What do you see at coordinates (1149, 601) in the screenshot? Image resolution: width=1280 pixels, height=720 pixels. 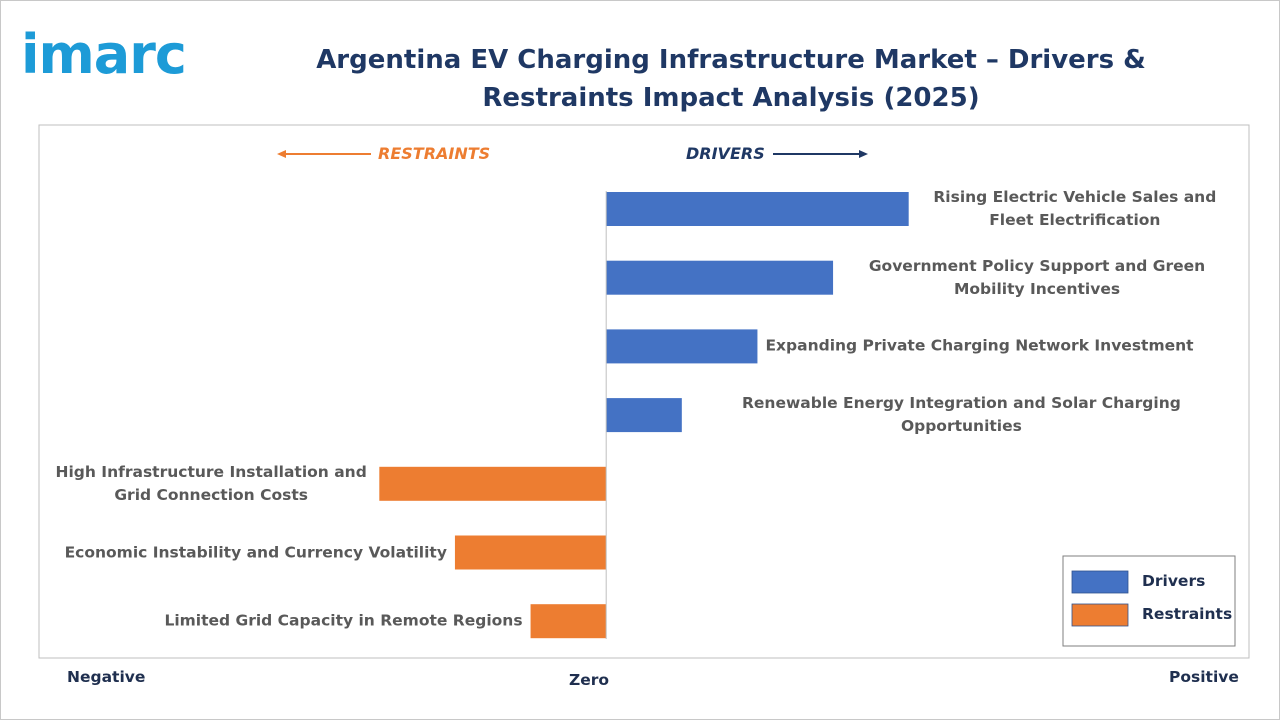 I see `legend-box` at bounding box center [1149, 601].